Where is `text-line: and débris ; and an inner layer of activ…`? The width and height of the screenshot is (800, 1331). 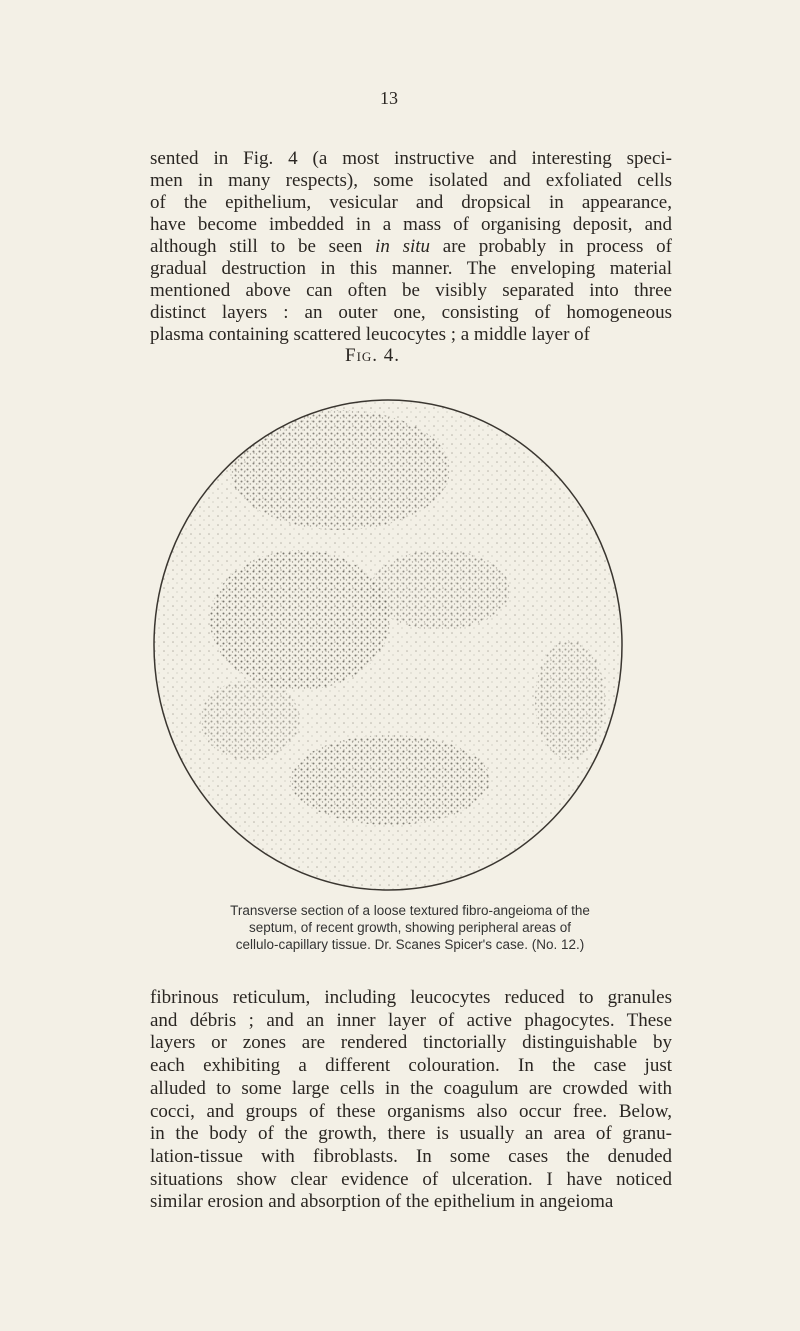 text-line: and débris ; and an inner layer of activ… is located at coordinates (411, 1020).